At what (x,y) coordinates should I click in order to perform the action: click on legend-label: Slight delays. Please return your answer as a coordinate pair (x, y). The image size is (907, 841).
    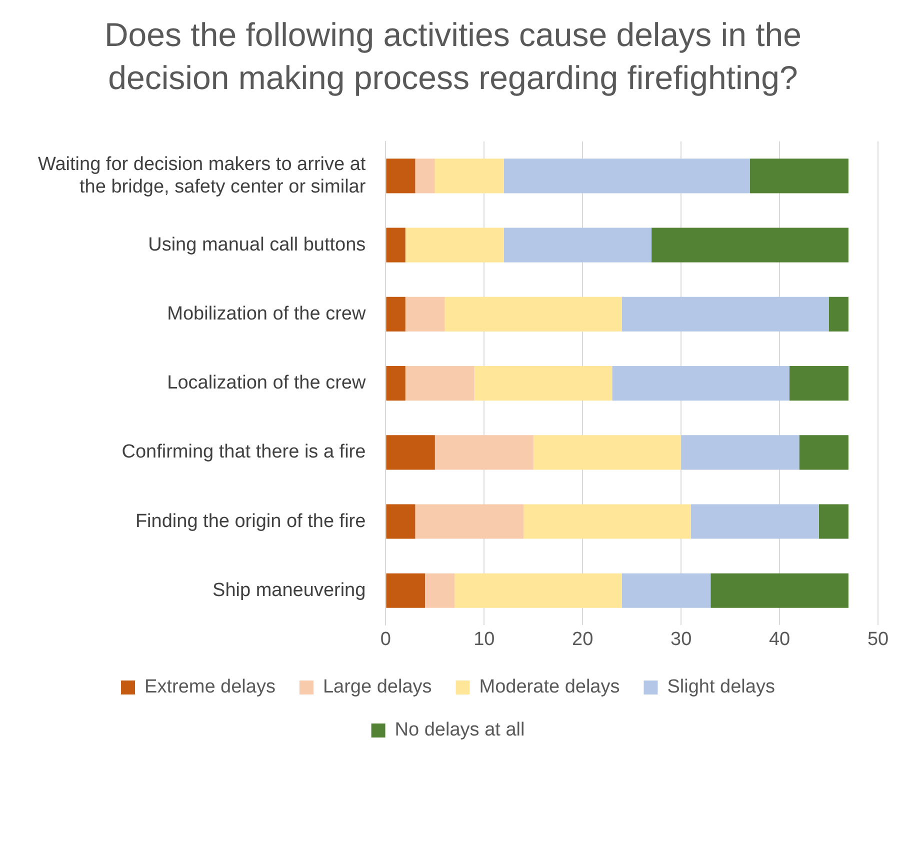
    Looking at the image, I should click on (721, 687).